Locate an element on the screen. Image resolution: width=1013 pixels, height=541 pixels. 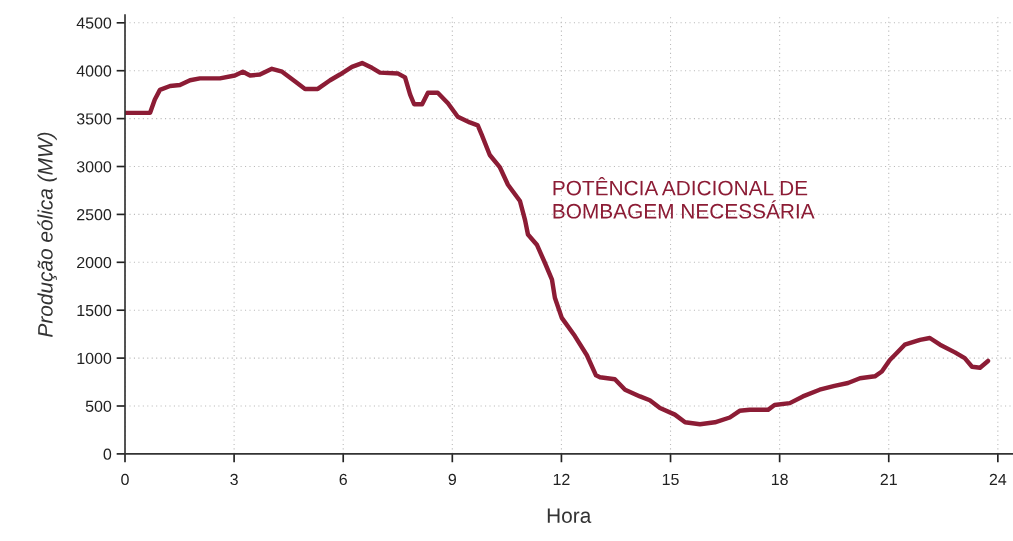
y-tick-label: 4000 is located at coordinates (94, 71).